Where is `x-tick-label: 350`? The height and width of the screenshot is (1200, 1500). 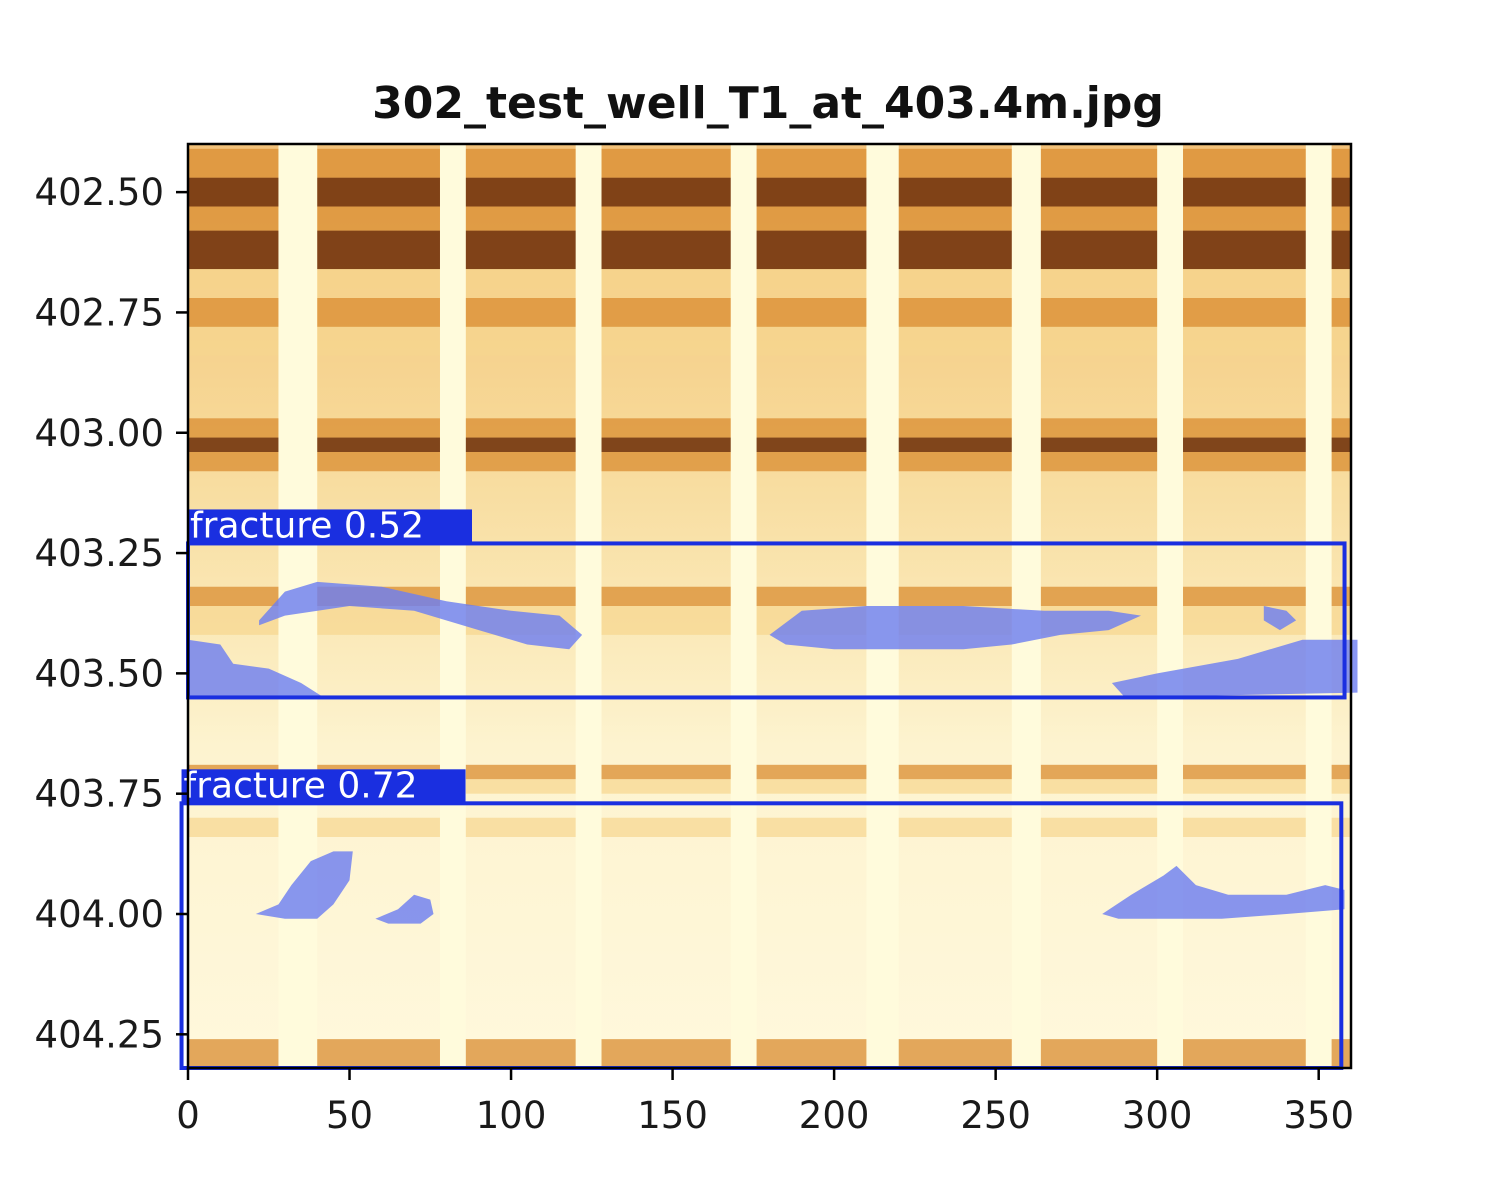 x-tick-label: 350 is located at coordinates (1318, 1115).